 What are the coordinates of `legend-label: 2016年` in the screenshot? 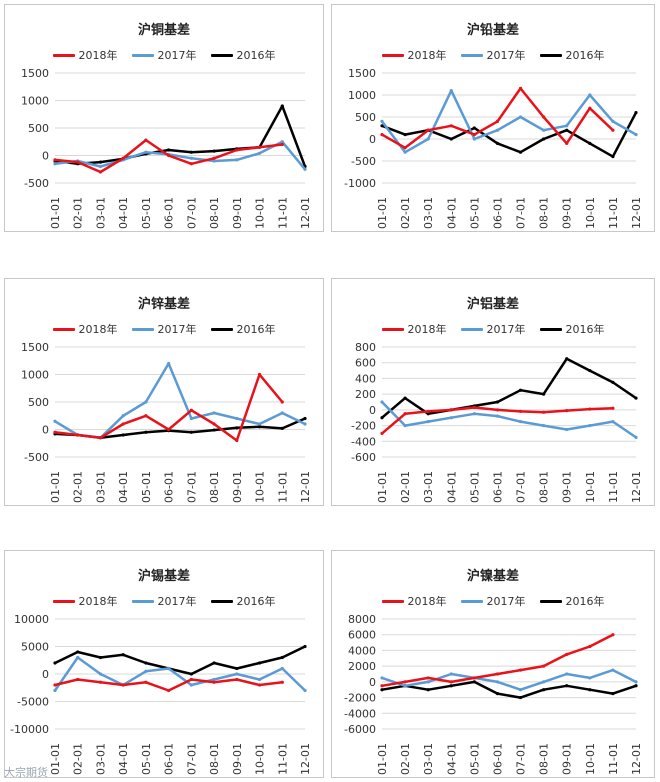 It's located at (585, 329).